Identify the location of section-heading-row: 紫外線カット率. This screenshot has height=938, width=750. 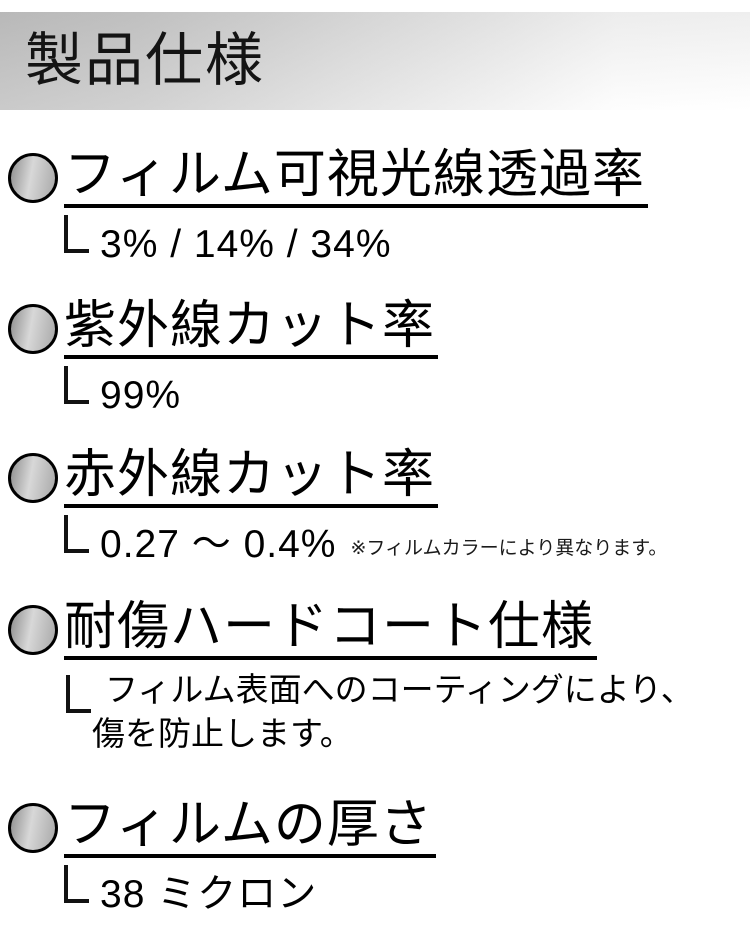
(379, 328).